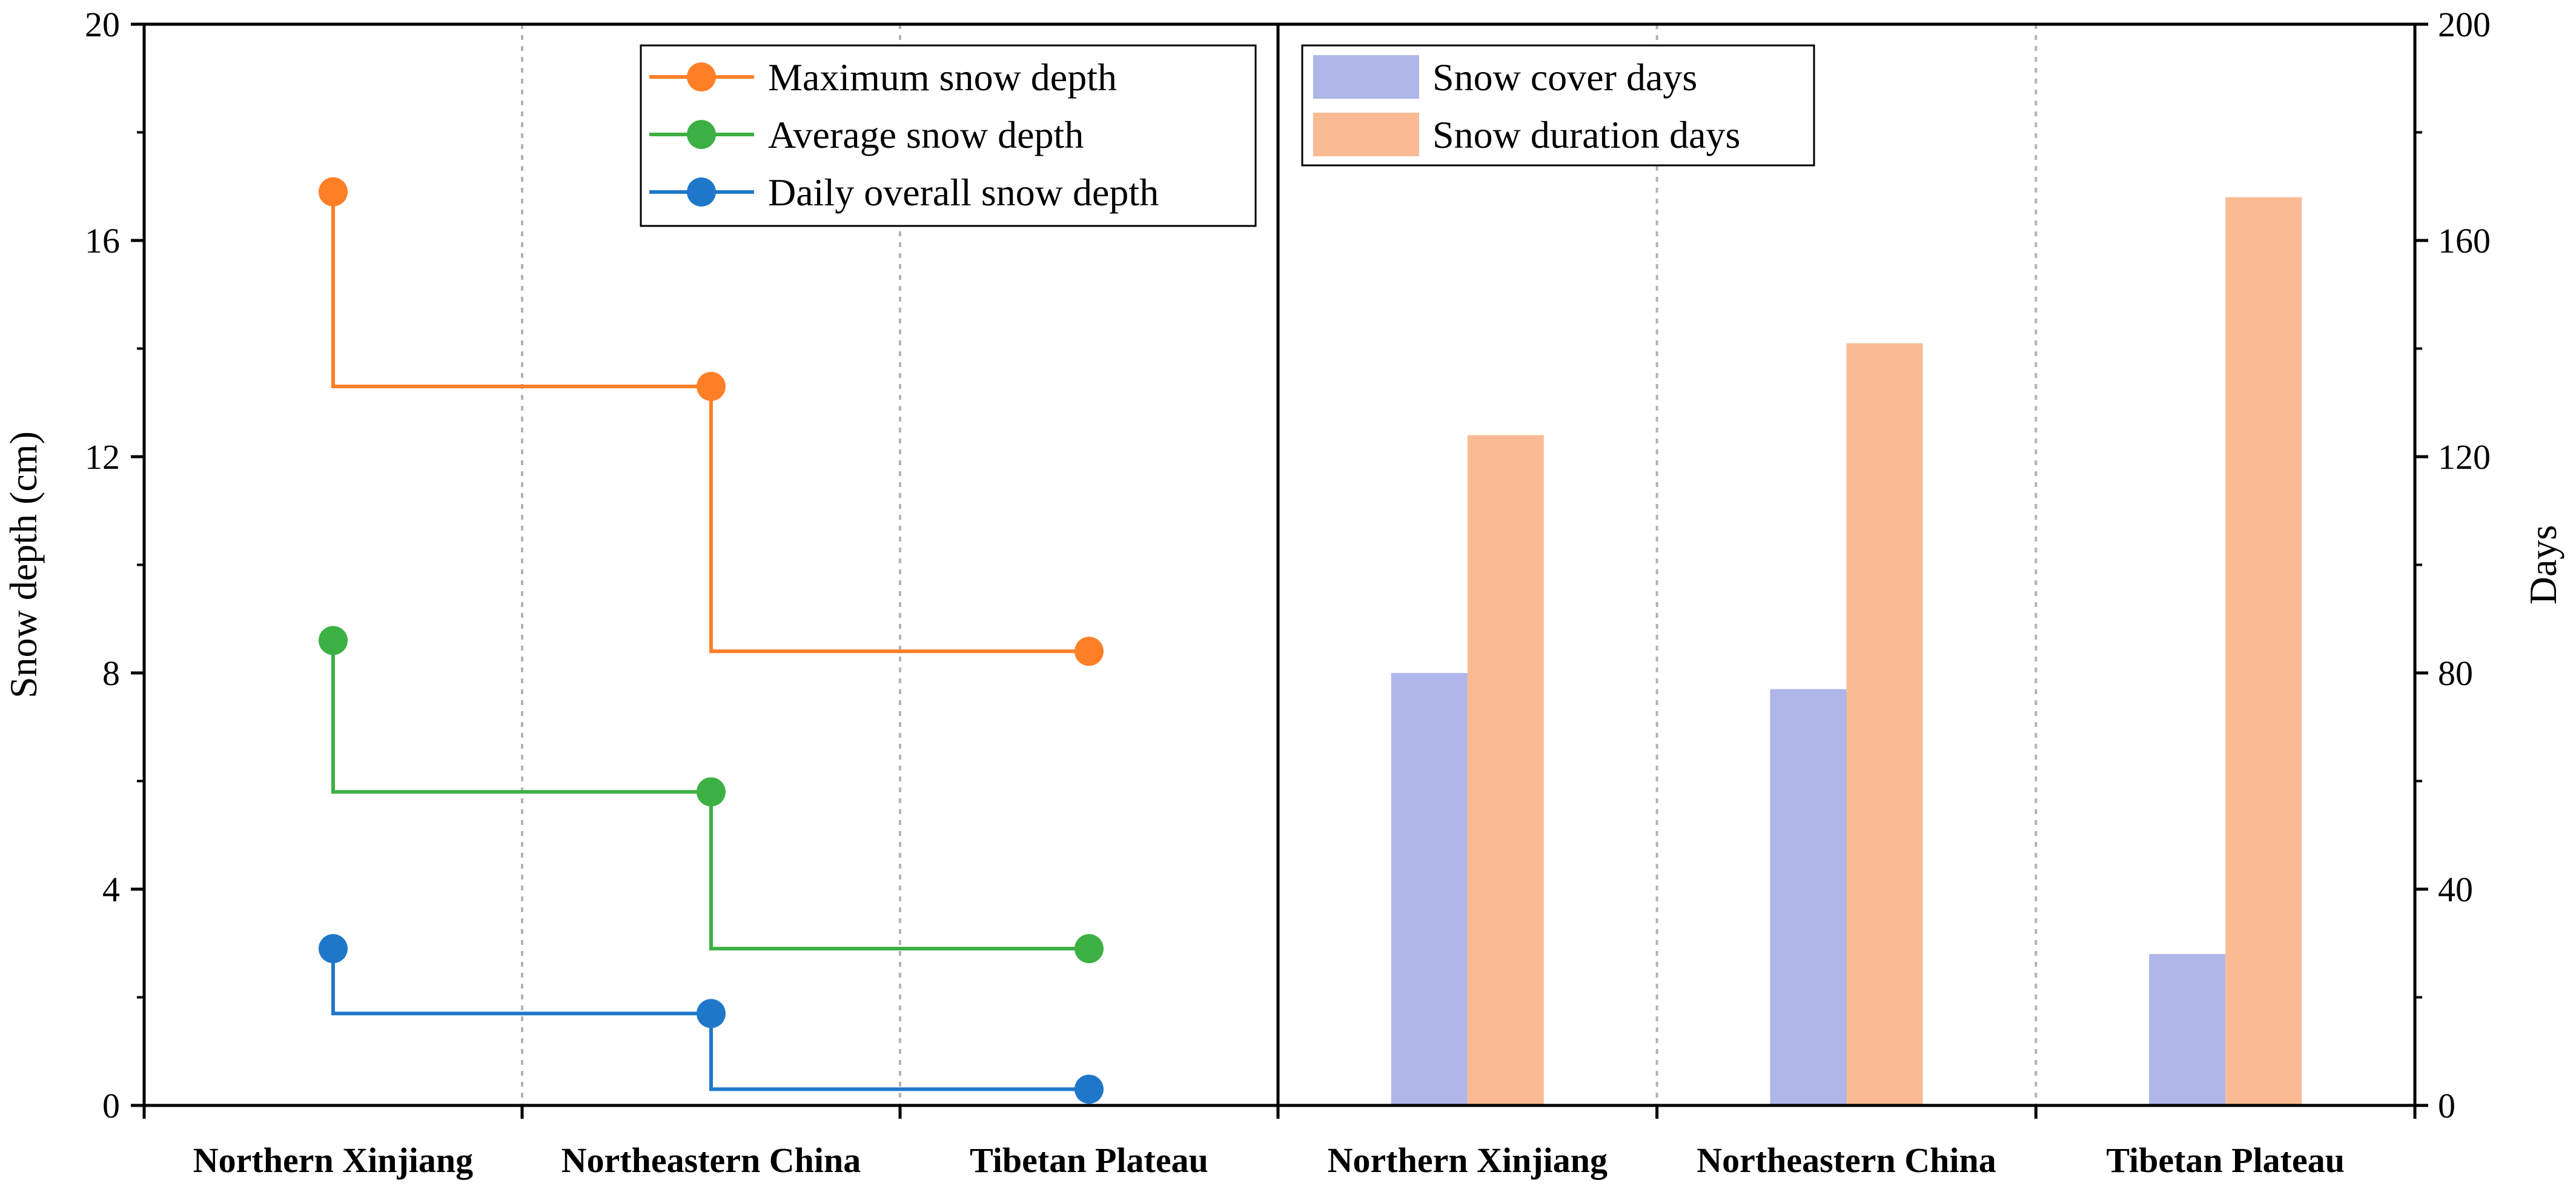  What do you see at coordinates (701, 76) in the screenshot?
I see `maximum-snow-depth-legend-marker` at bounding box center [701, 76].